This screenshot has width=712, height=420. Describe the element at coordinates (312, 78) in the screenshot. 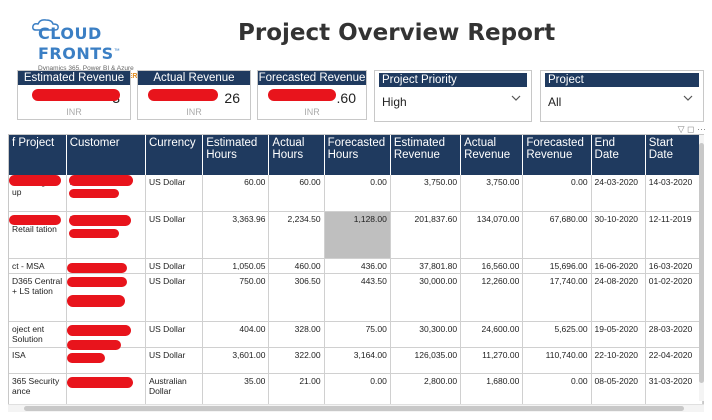

I see `card-label: Forecasted Revenue` at that location.